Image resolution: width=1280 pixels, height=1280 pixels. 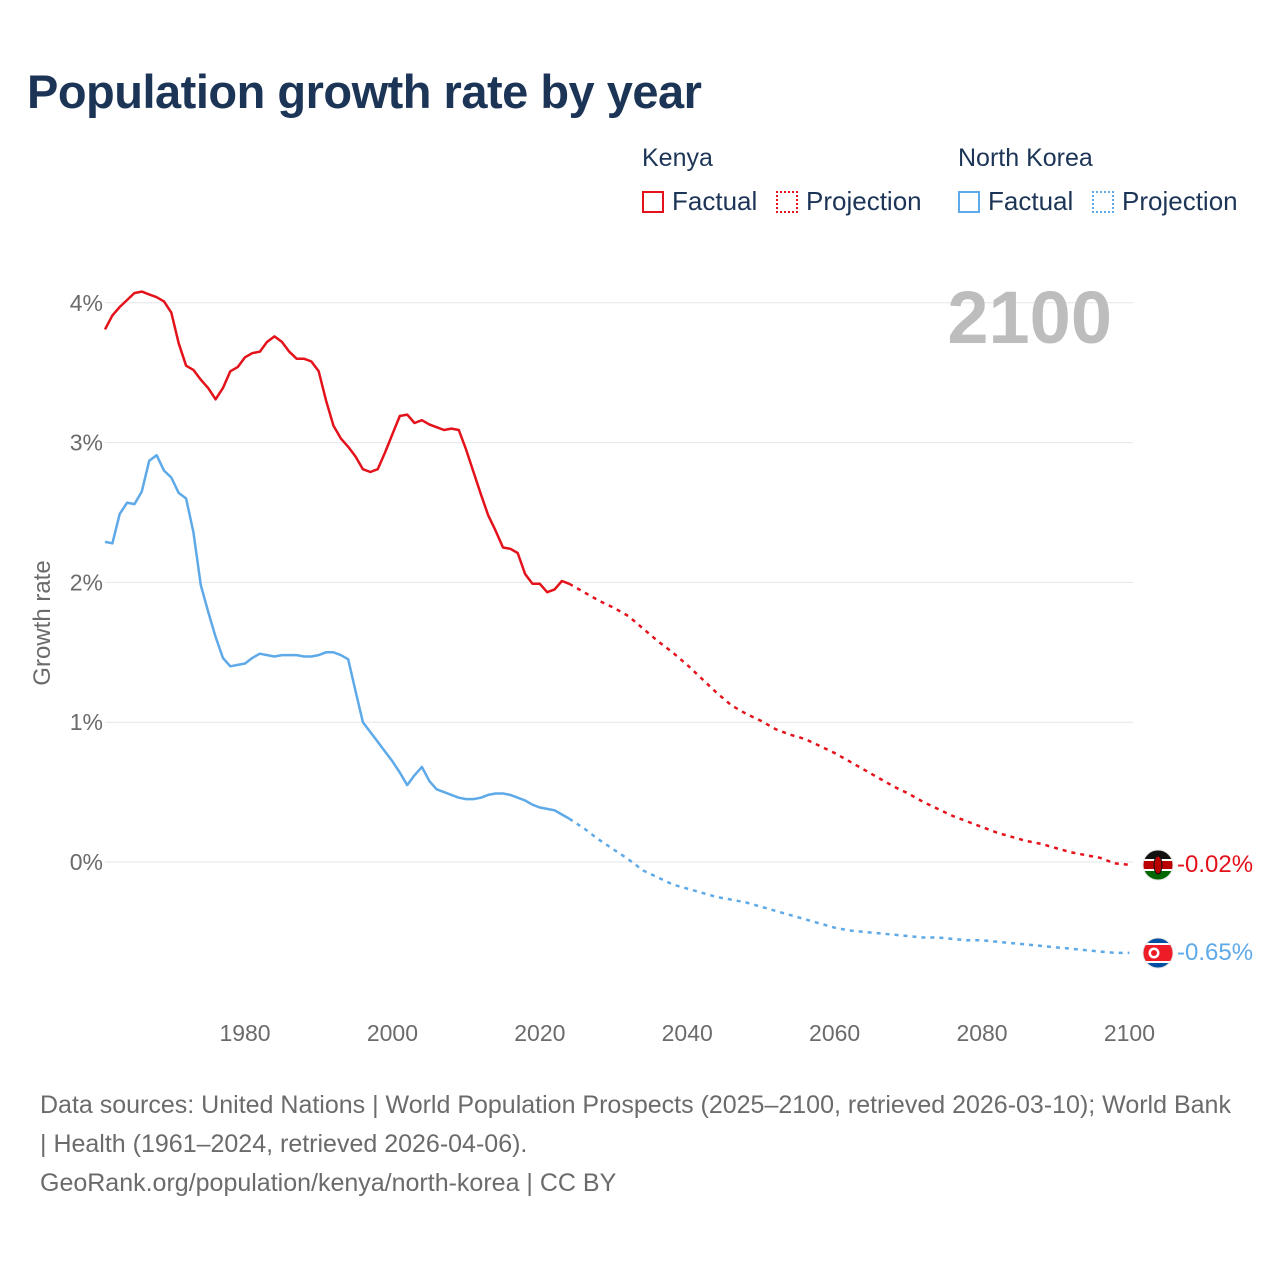 I want to click on legend-north-korea-factual: Factual, so click(x=1015, y=201).